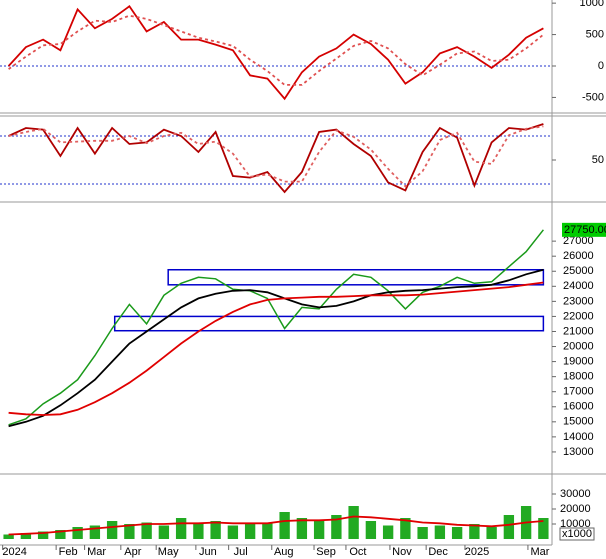  Describe the element at coordinates (326, 552) in the screenshot. I see `x-tick-label: Sep` at that location.